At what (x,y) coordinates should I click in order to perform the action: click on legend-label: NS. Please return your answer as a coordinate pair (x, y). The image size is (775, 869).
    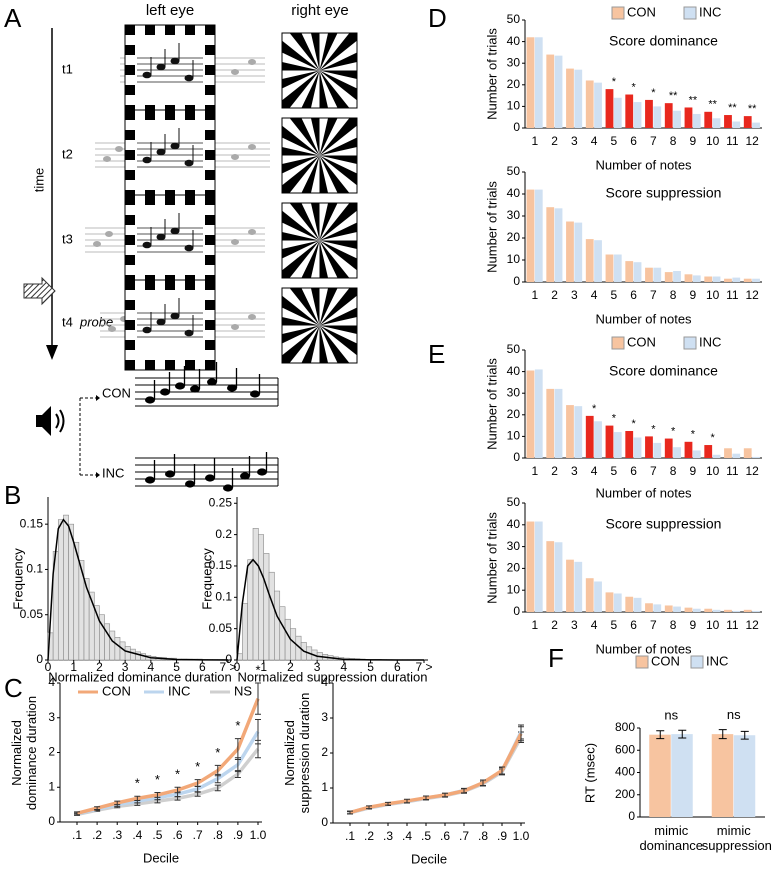
    Looking at the image, I should click on (243, 690).